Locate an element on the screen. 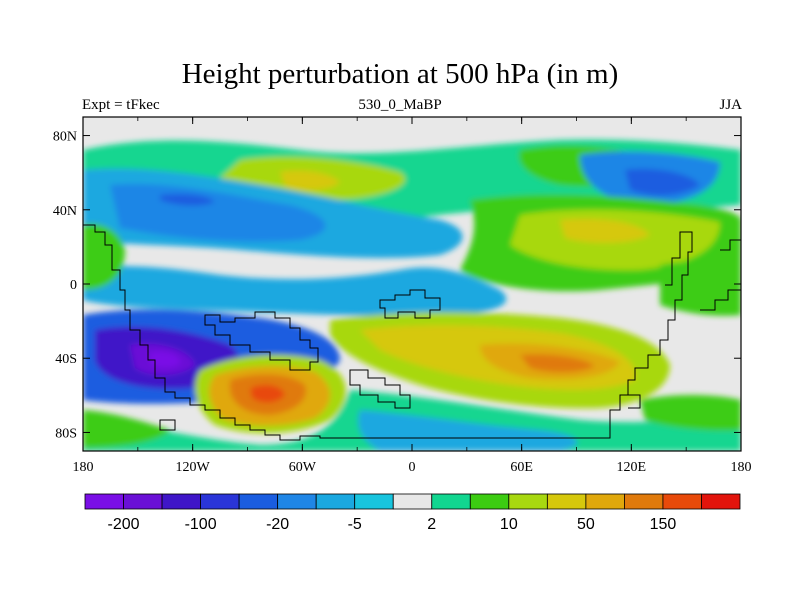 The width and height of the screenshot is (800, 600). colorbar-label: 2 is located at coordinates (431, 524).